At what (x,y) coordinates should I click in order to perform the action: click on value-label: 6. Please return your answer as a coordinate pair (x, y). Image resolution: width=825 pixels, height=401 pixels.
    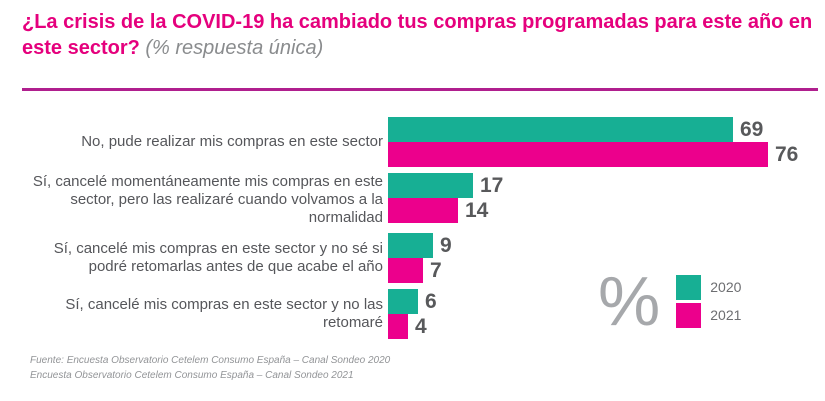
    Looking at the image, I should click on (431, 301).